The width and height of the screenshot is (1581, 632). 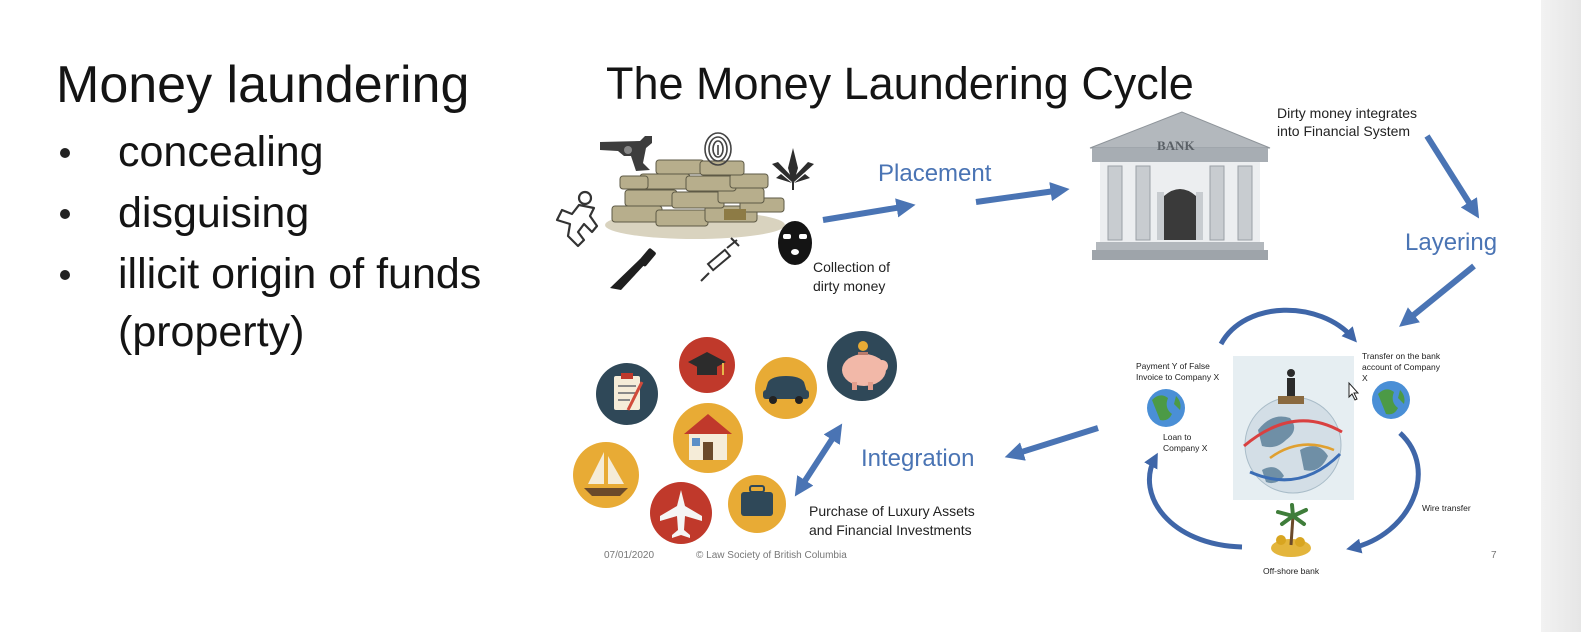 What do you see at coordinates (626, 153) in the screenshot?
I see `revolver-icon` at bounding box center [626, 153].